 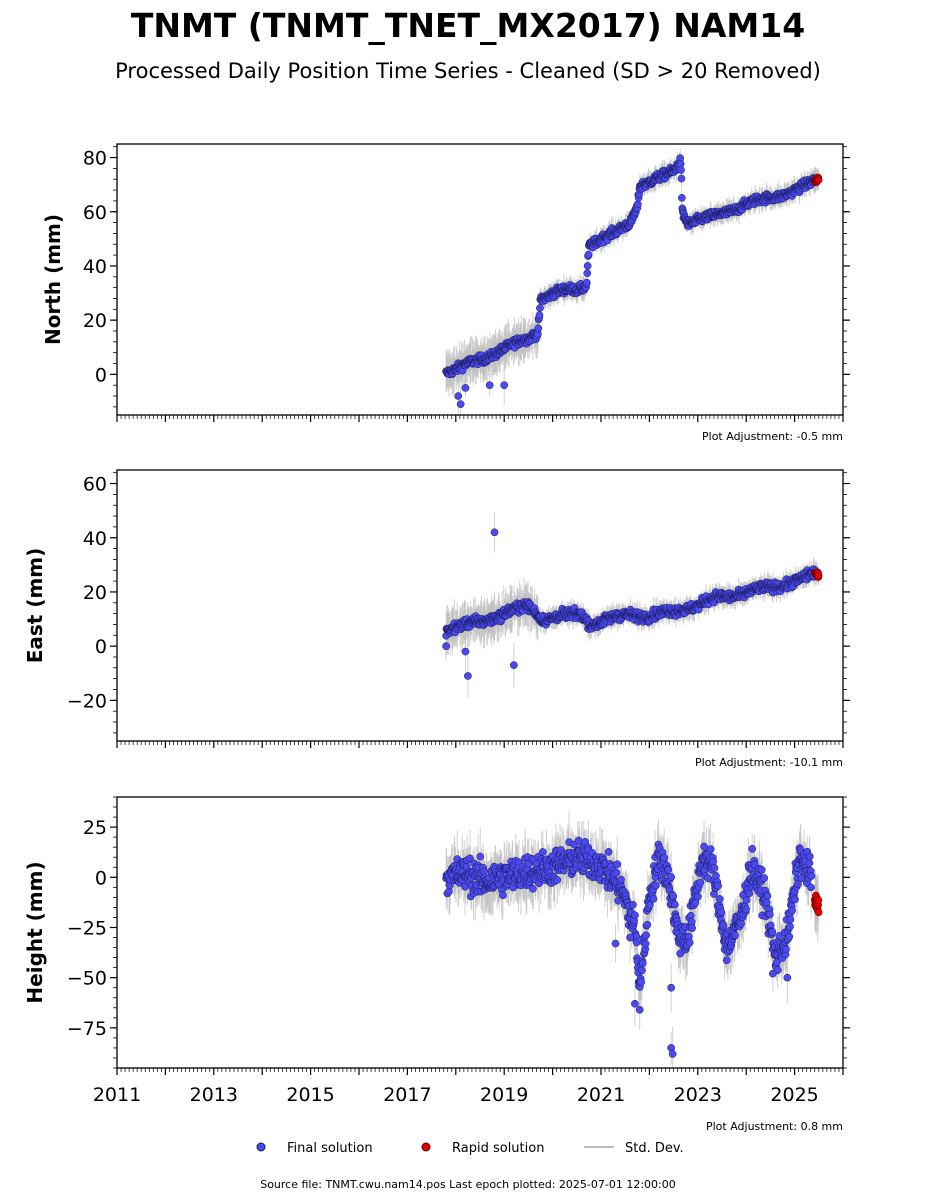 I want to click on plot-adjustment-label: Plot Adjustment: -10.1 mm, so click(x=769, y=762).